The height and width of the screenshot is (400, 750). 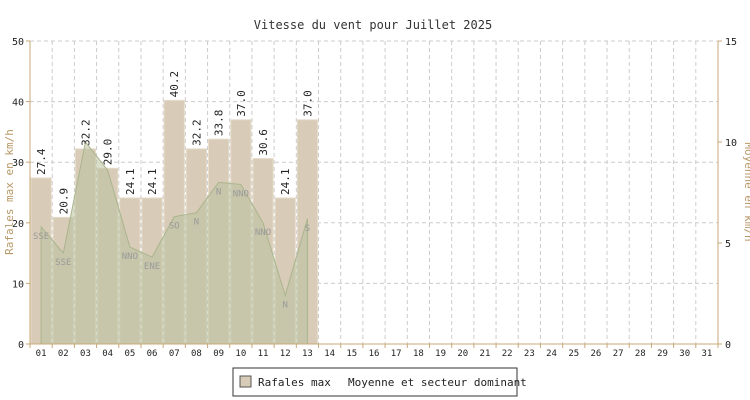 I want to click on gust-value-label: 27.4, so click(x=41, y=161).